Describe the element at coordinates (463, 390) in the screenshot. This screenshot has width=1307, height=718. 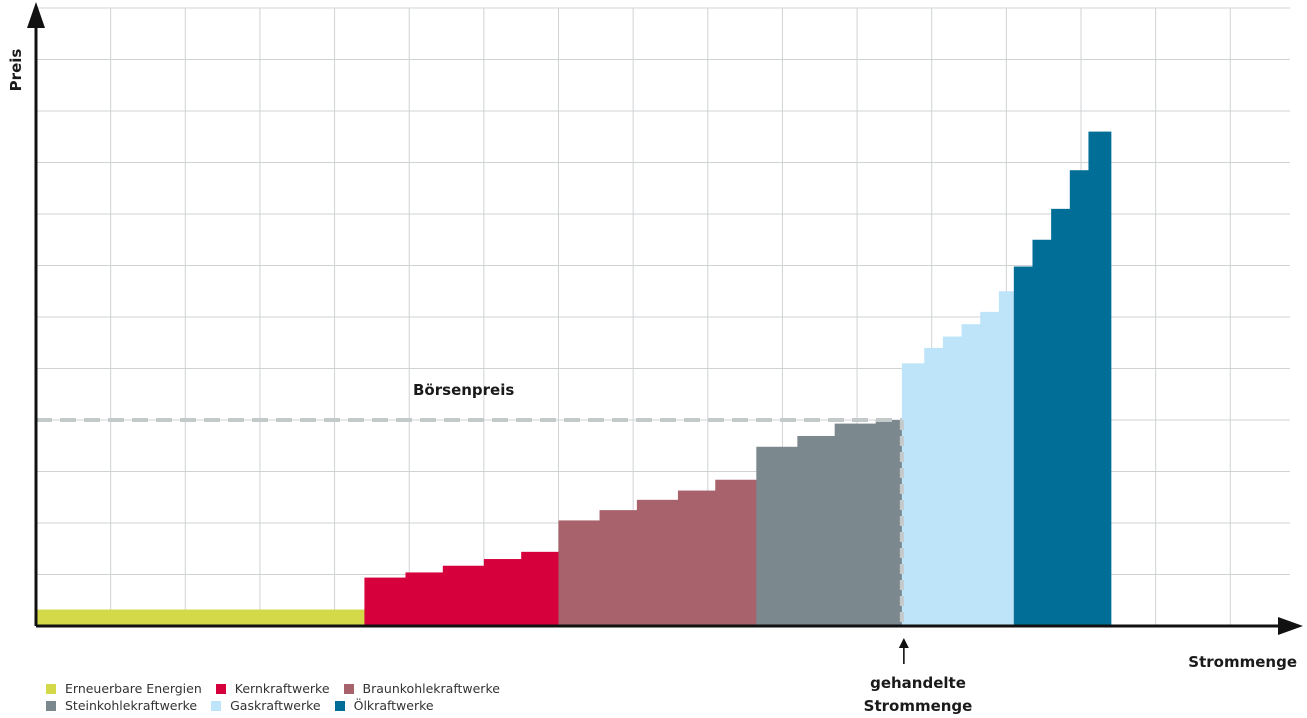
I see `market-price-label: Börsenpreis` at that location.